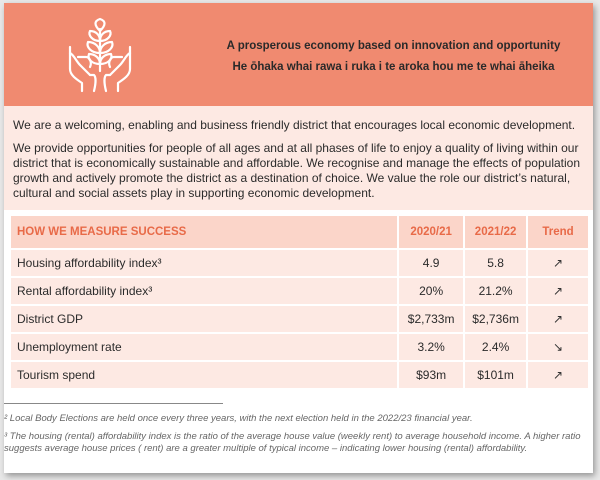 Image resolution: width=600 pixels, height=480 pixels. What do you see at coordinates (496, 347) in the screenshot?
I see `value-2021-22: 2.4%` at bounding box center [496, 347].